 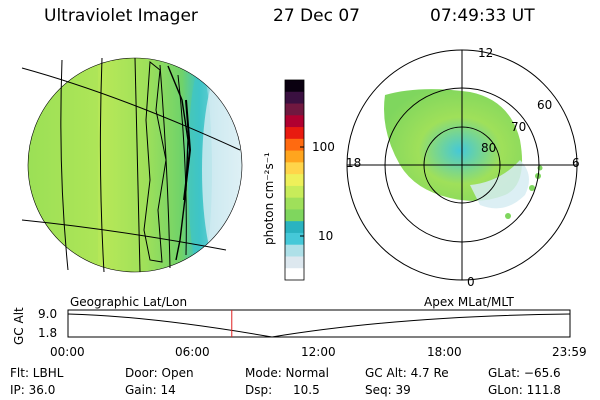 What do you see at coordinates (482, 16) in the screenshot?
I see `time-label: 07:49:33 UT` at bounding box center [482, 16].